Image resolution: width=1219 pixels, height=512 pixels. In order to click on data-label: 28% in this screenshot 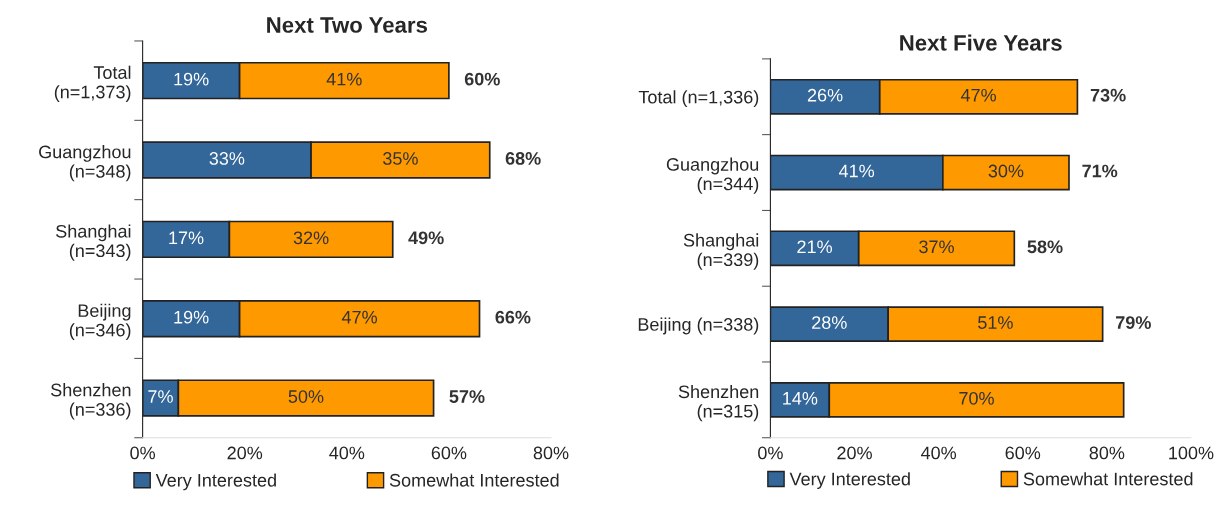, I will do `click(829, 322)`.